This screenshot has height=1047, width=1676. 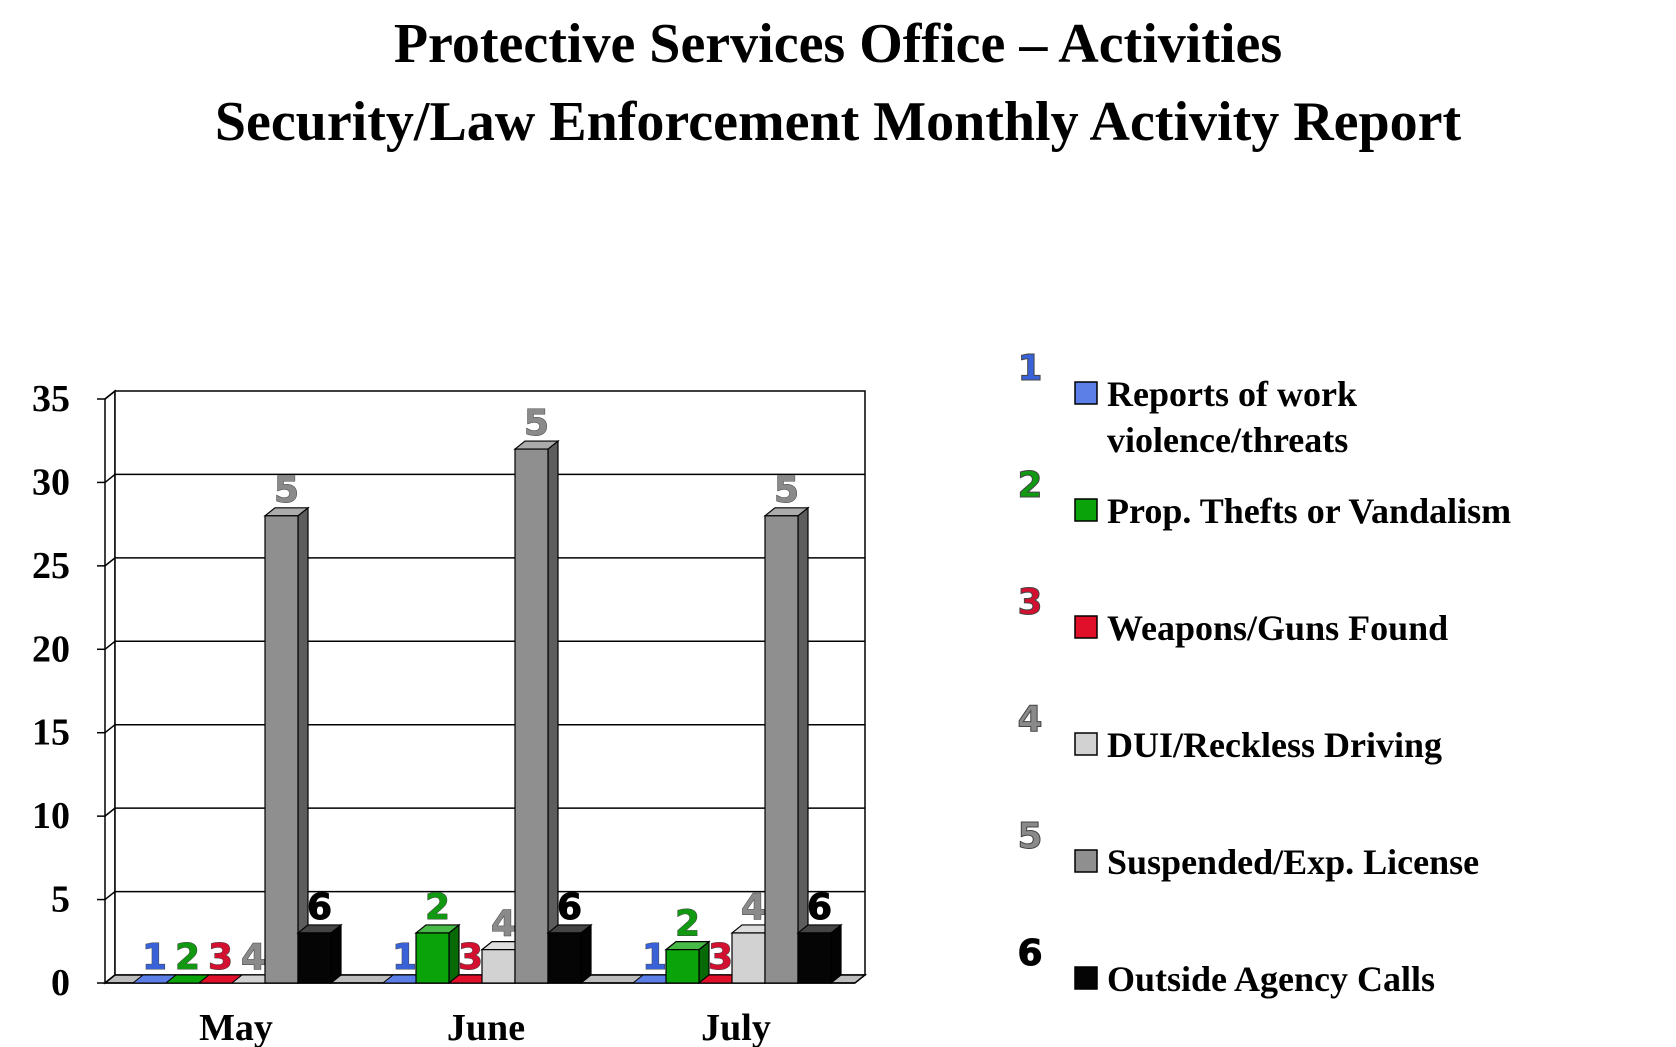 What do you see at coordinates (60, 900) in the screenshot?
I see `y-tick-label: 5` at bounding box center [60, 900].